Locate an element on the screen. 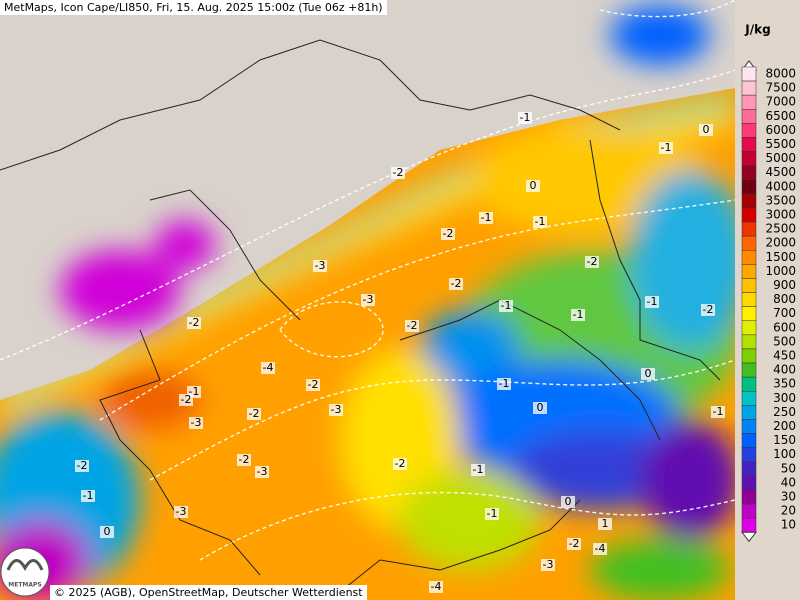  legend-label: 30 is located at coordinates (788, 497).